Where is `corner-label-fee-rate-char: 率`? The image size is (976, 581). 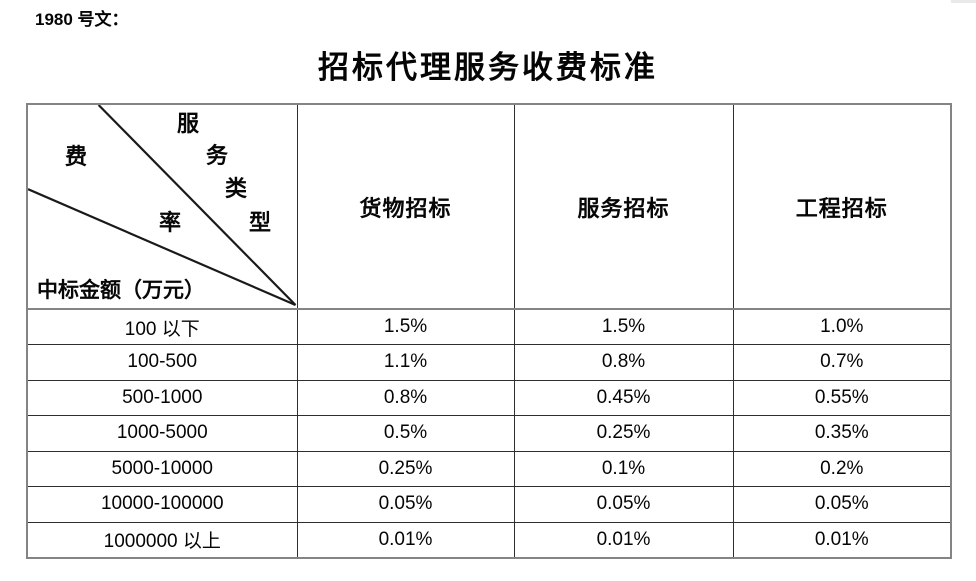
corner-label-fee-rate-char: 率 is located at coordinates (170, 222).